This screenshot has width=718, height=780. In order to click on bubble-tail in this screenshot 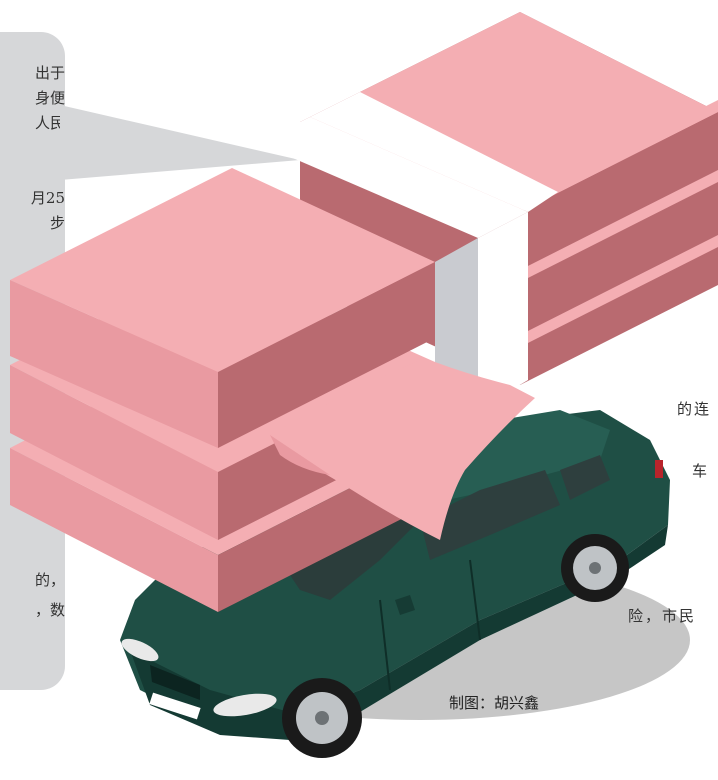, I will do `click(180, 142)`.